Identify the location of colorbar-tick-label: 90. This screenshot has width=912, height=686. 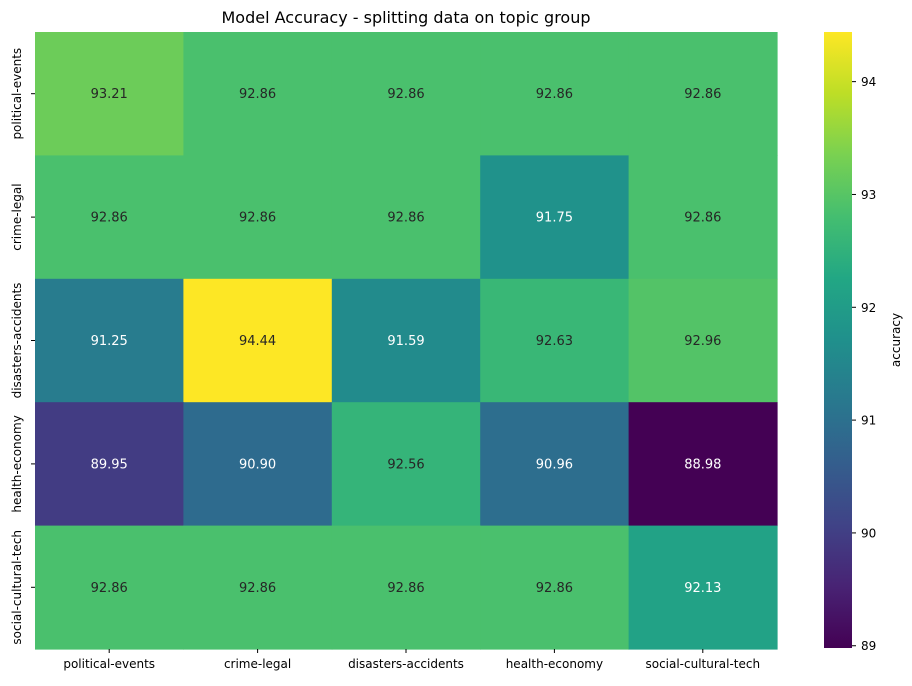
(868, 533).